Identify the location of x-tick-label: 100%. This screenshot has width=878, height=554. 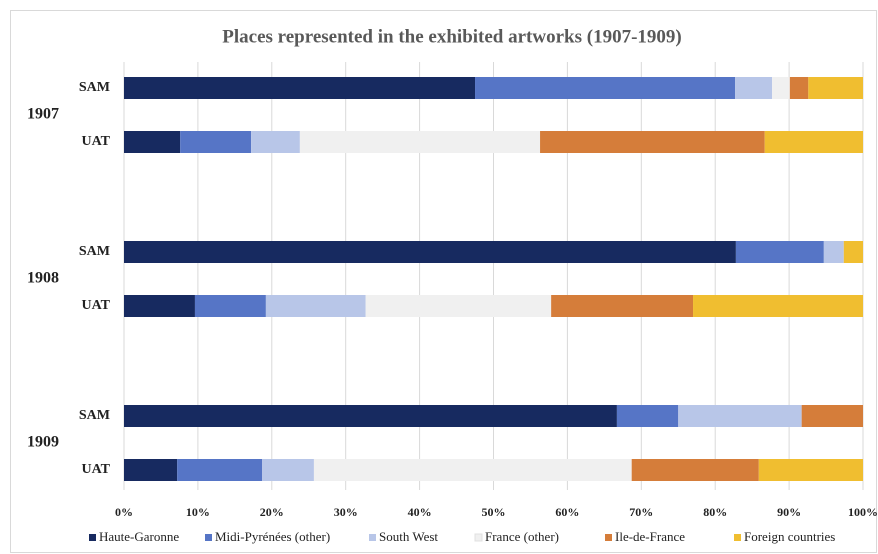
(863, 512).